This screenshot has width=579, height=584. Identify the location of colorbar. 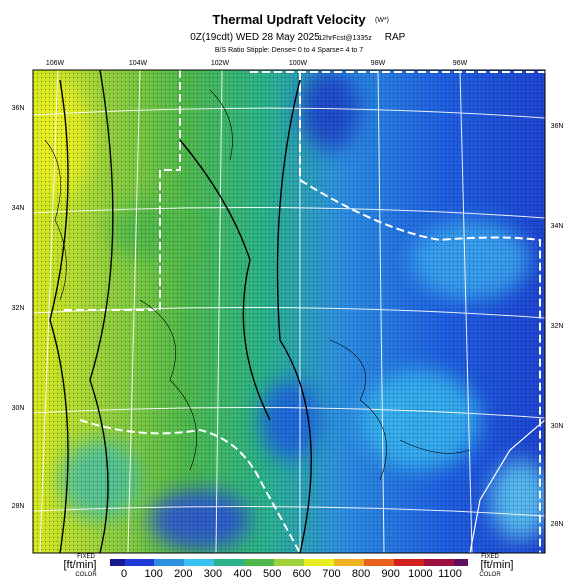
(289, 562).